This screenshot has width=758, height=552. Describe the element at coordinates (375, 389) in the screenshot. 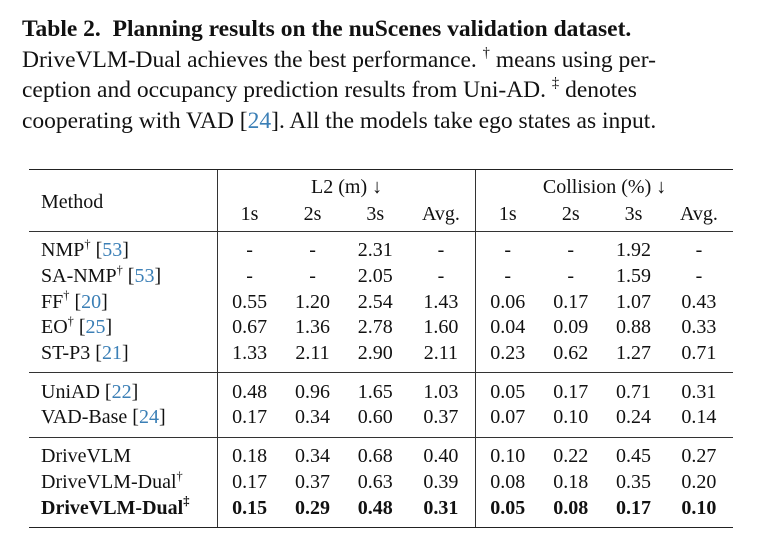

I see `l2-value-cell: 1.65` at that location.